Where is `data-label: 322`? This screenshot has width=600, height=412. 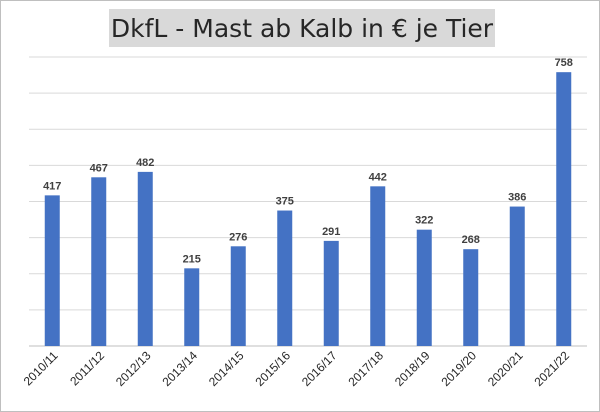
data-label: 322 is located at coordinates (424, 221).